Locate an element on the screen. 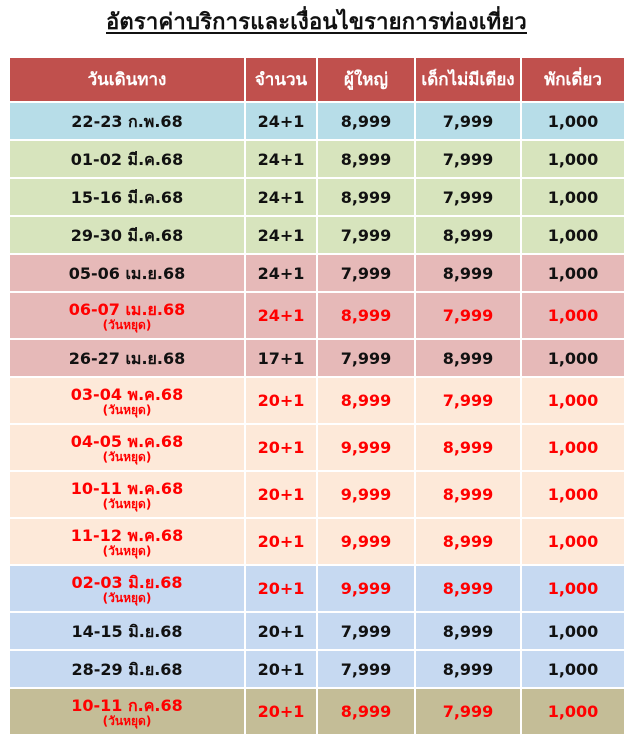 This screenshot has height=744, width=633. header-date: วันเดินทาง is located at coordinates (127, 79).